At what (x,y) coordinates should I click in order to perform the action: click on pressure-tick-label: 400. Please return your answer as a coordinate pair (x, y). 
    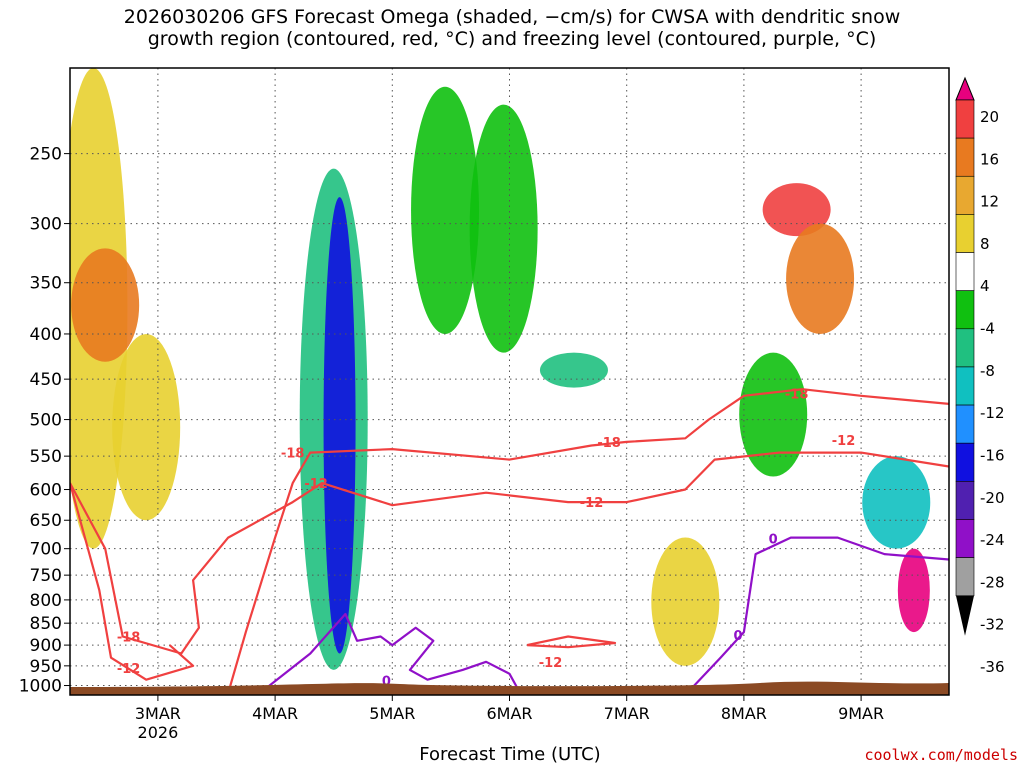
    Looking at the image, I should click on (46, 335).